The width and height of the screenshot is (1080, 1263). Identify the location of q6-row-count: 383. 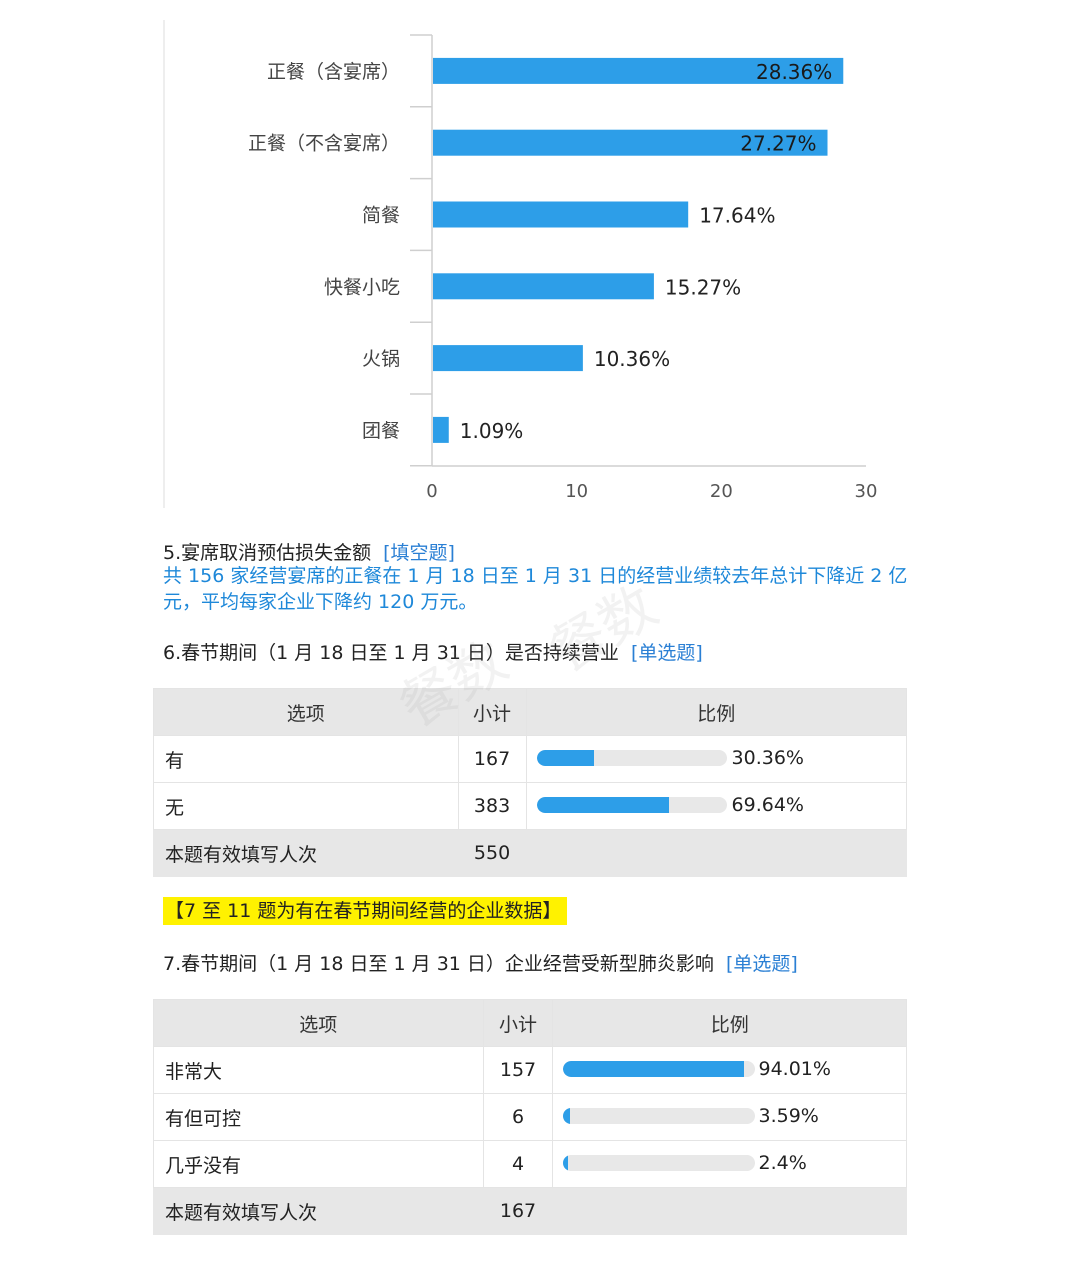
(492, 806).